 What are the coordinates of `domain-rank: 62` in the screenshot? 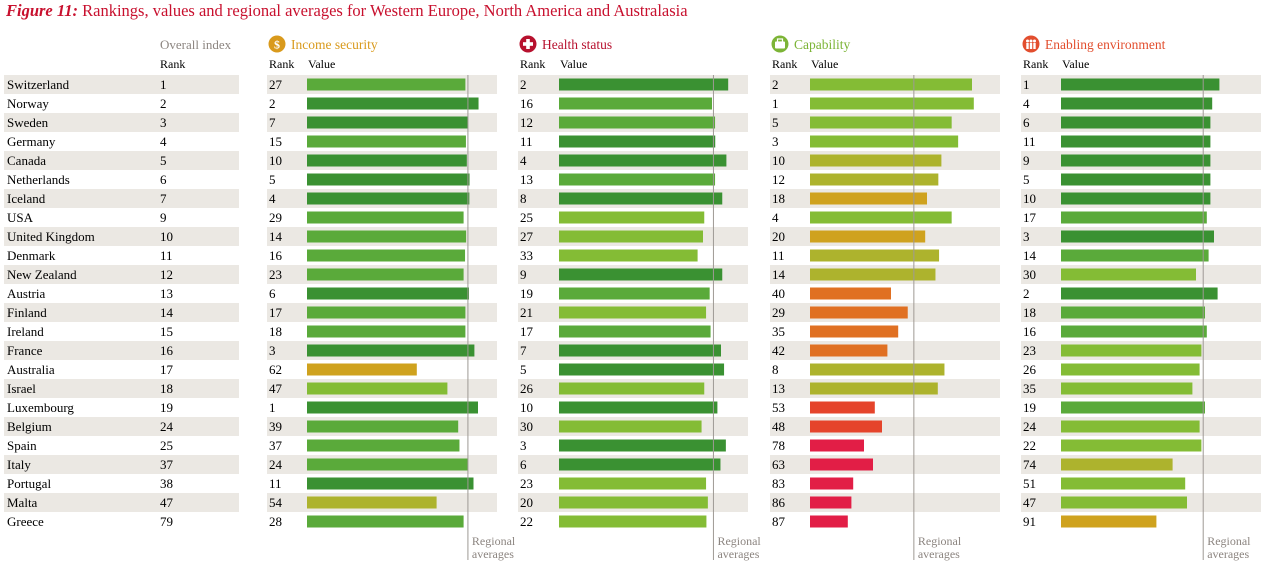 It's located at (275, 369).